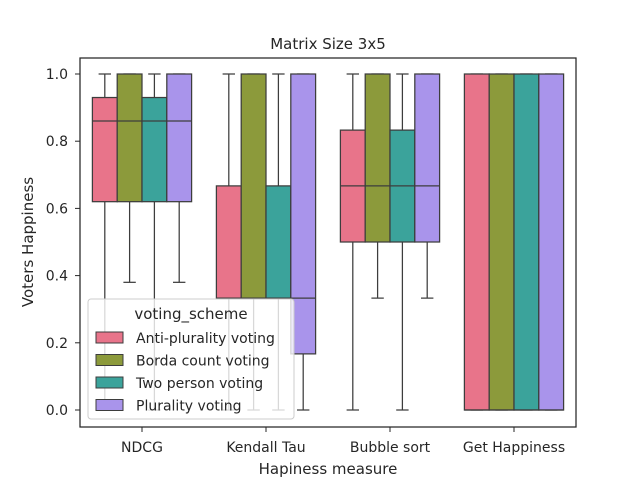  I want to click on legend-label: Plurality voting, so click(189, 407).